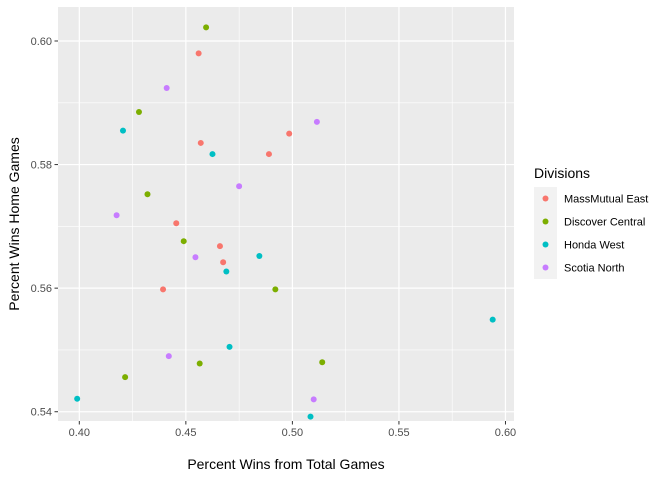 The width and height of the screenshot is (672, 485). What do you see at coordinates (41, 42) in the screenshot?
I see `y-tick-label: 0.60` at bounding box center [41, 42].